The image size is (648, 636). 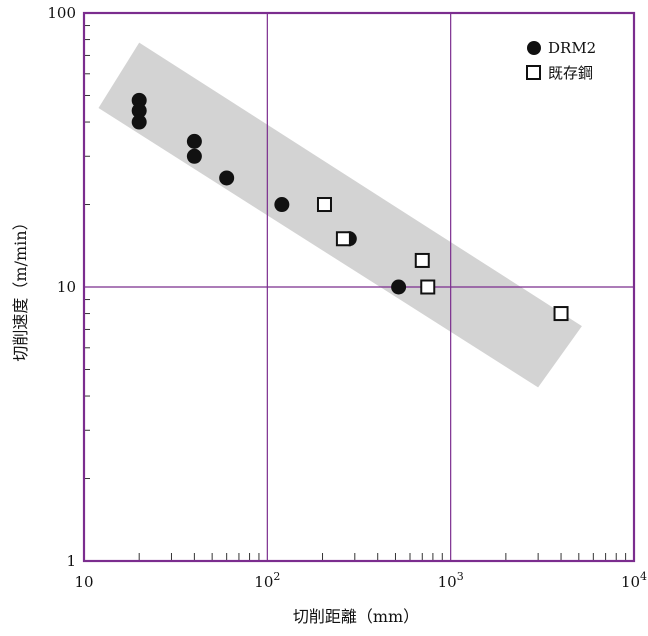 What do you see at coordinates (360, 580) in the screenshot?
I see `x-tick-labels: 10 10² 10³ 10⁴` at bounding box center [360, 580].